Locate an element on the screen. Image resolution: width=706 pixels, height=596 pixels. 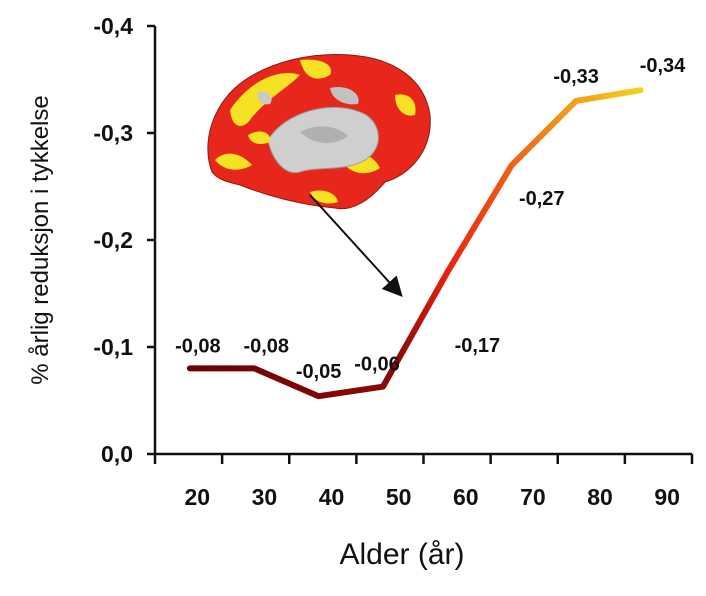
data-label: -0,05 is located at coordinates (319, 372).